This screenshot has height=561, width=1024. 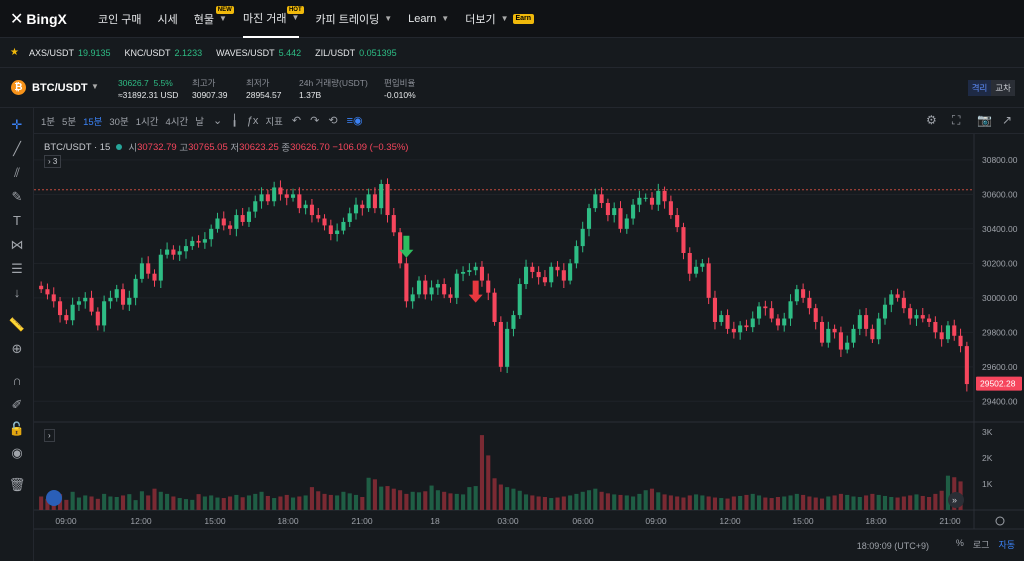 What do you see at coordinates (17, 404) in the screenshot?
I see `lock-drawing-icon: ✐` at bounding box center [17, 404].